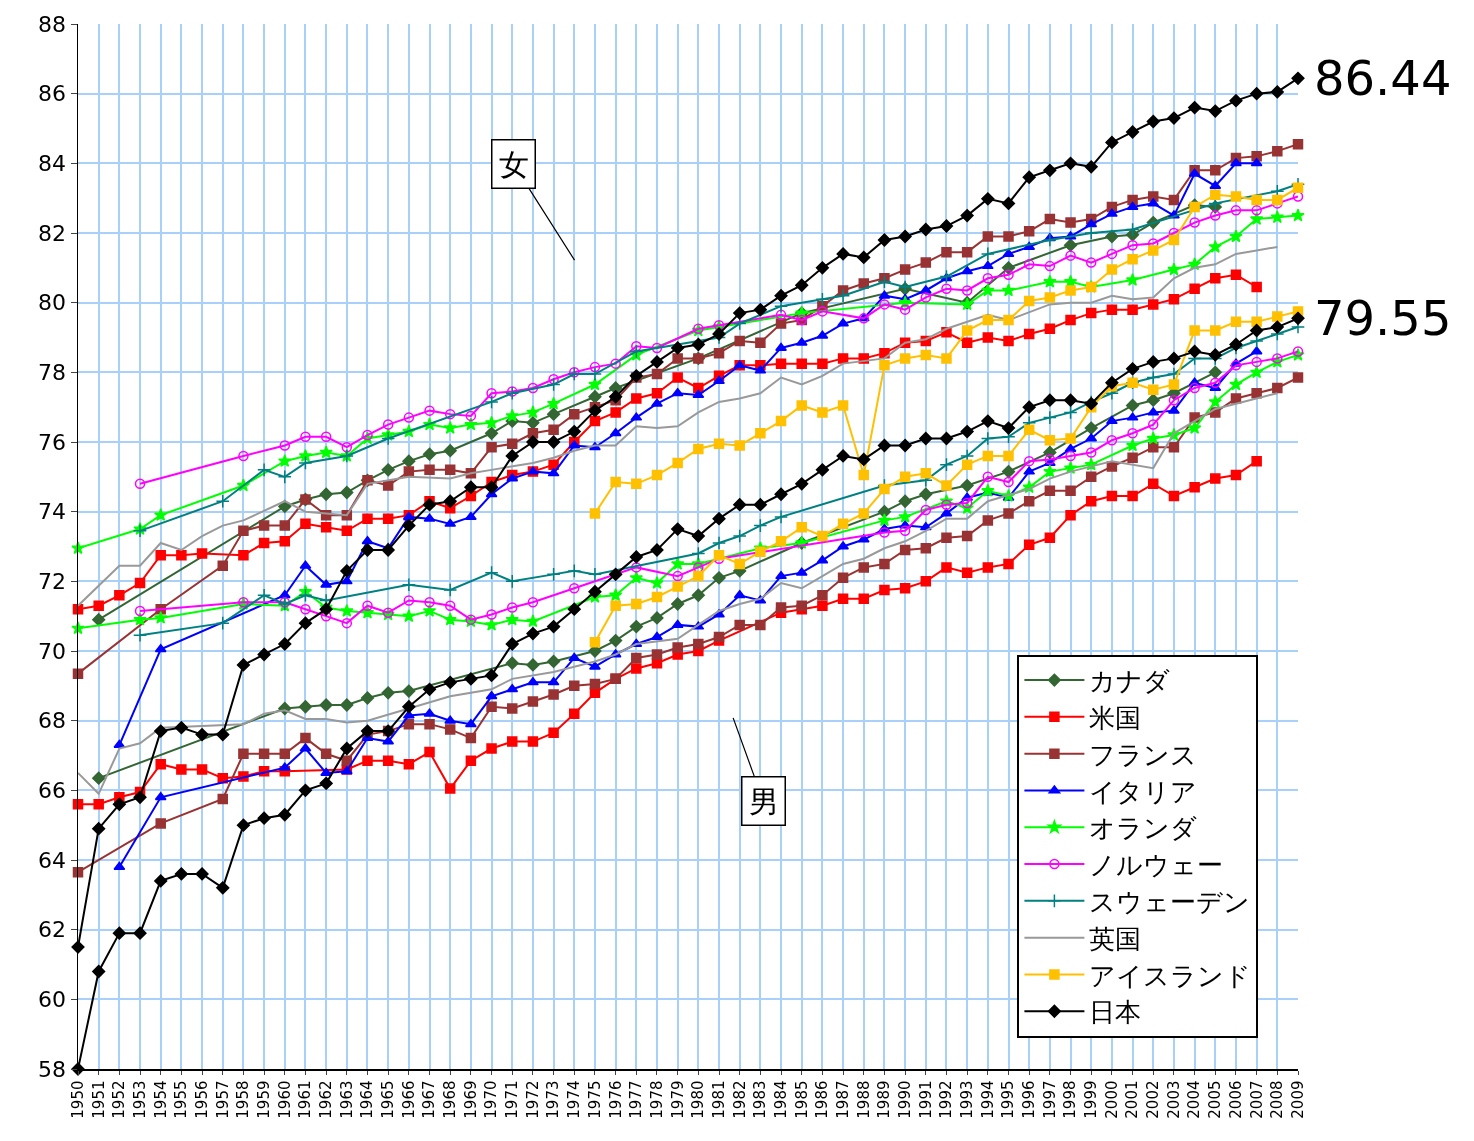  Describe the element at coordinates (367, 1099) in the screenshot. I see `x-tick-label: 1964` at that location.